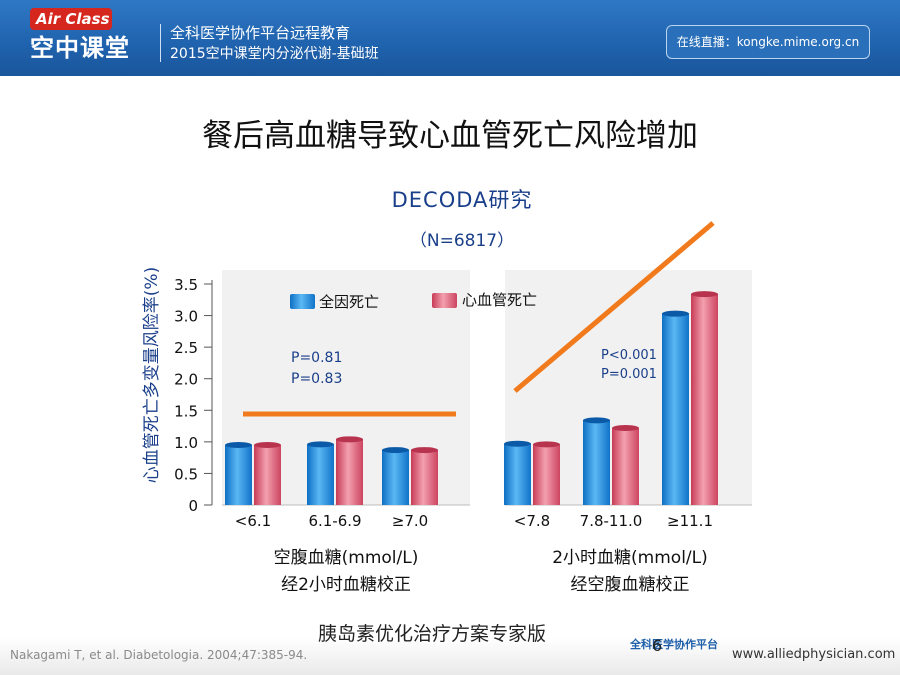  I want to click on logo-kongzhong-ketang: 空中课堂, so click(80, 48).